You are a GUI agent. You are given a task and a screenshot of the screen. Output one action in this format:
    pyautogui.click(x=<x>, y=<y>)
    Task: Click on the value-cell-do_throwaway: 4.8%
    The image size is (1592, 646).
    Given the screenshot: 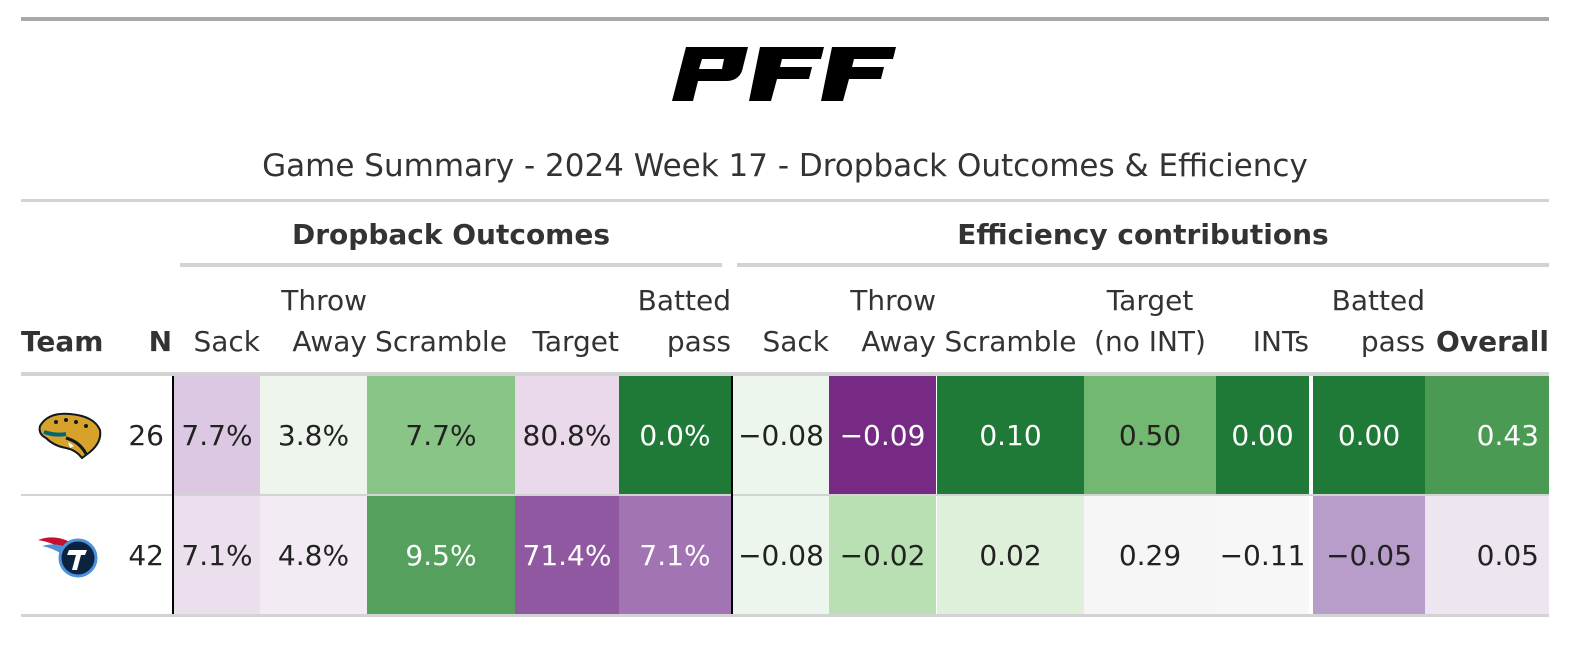 What is the action you would take?
    pyautogui.click(x=313, y=555)
    